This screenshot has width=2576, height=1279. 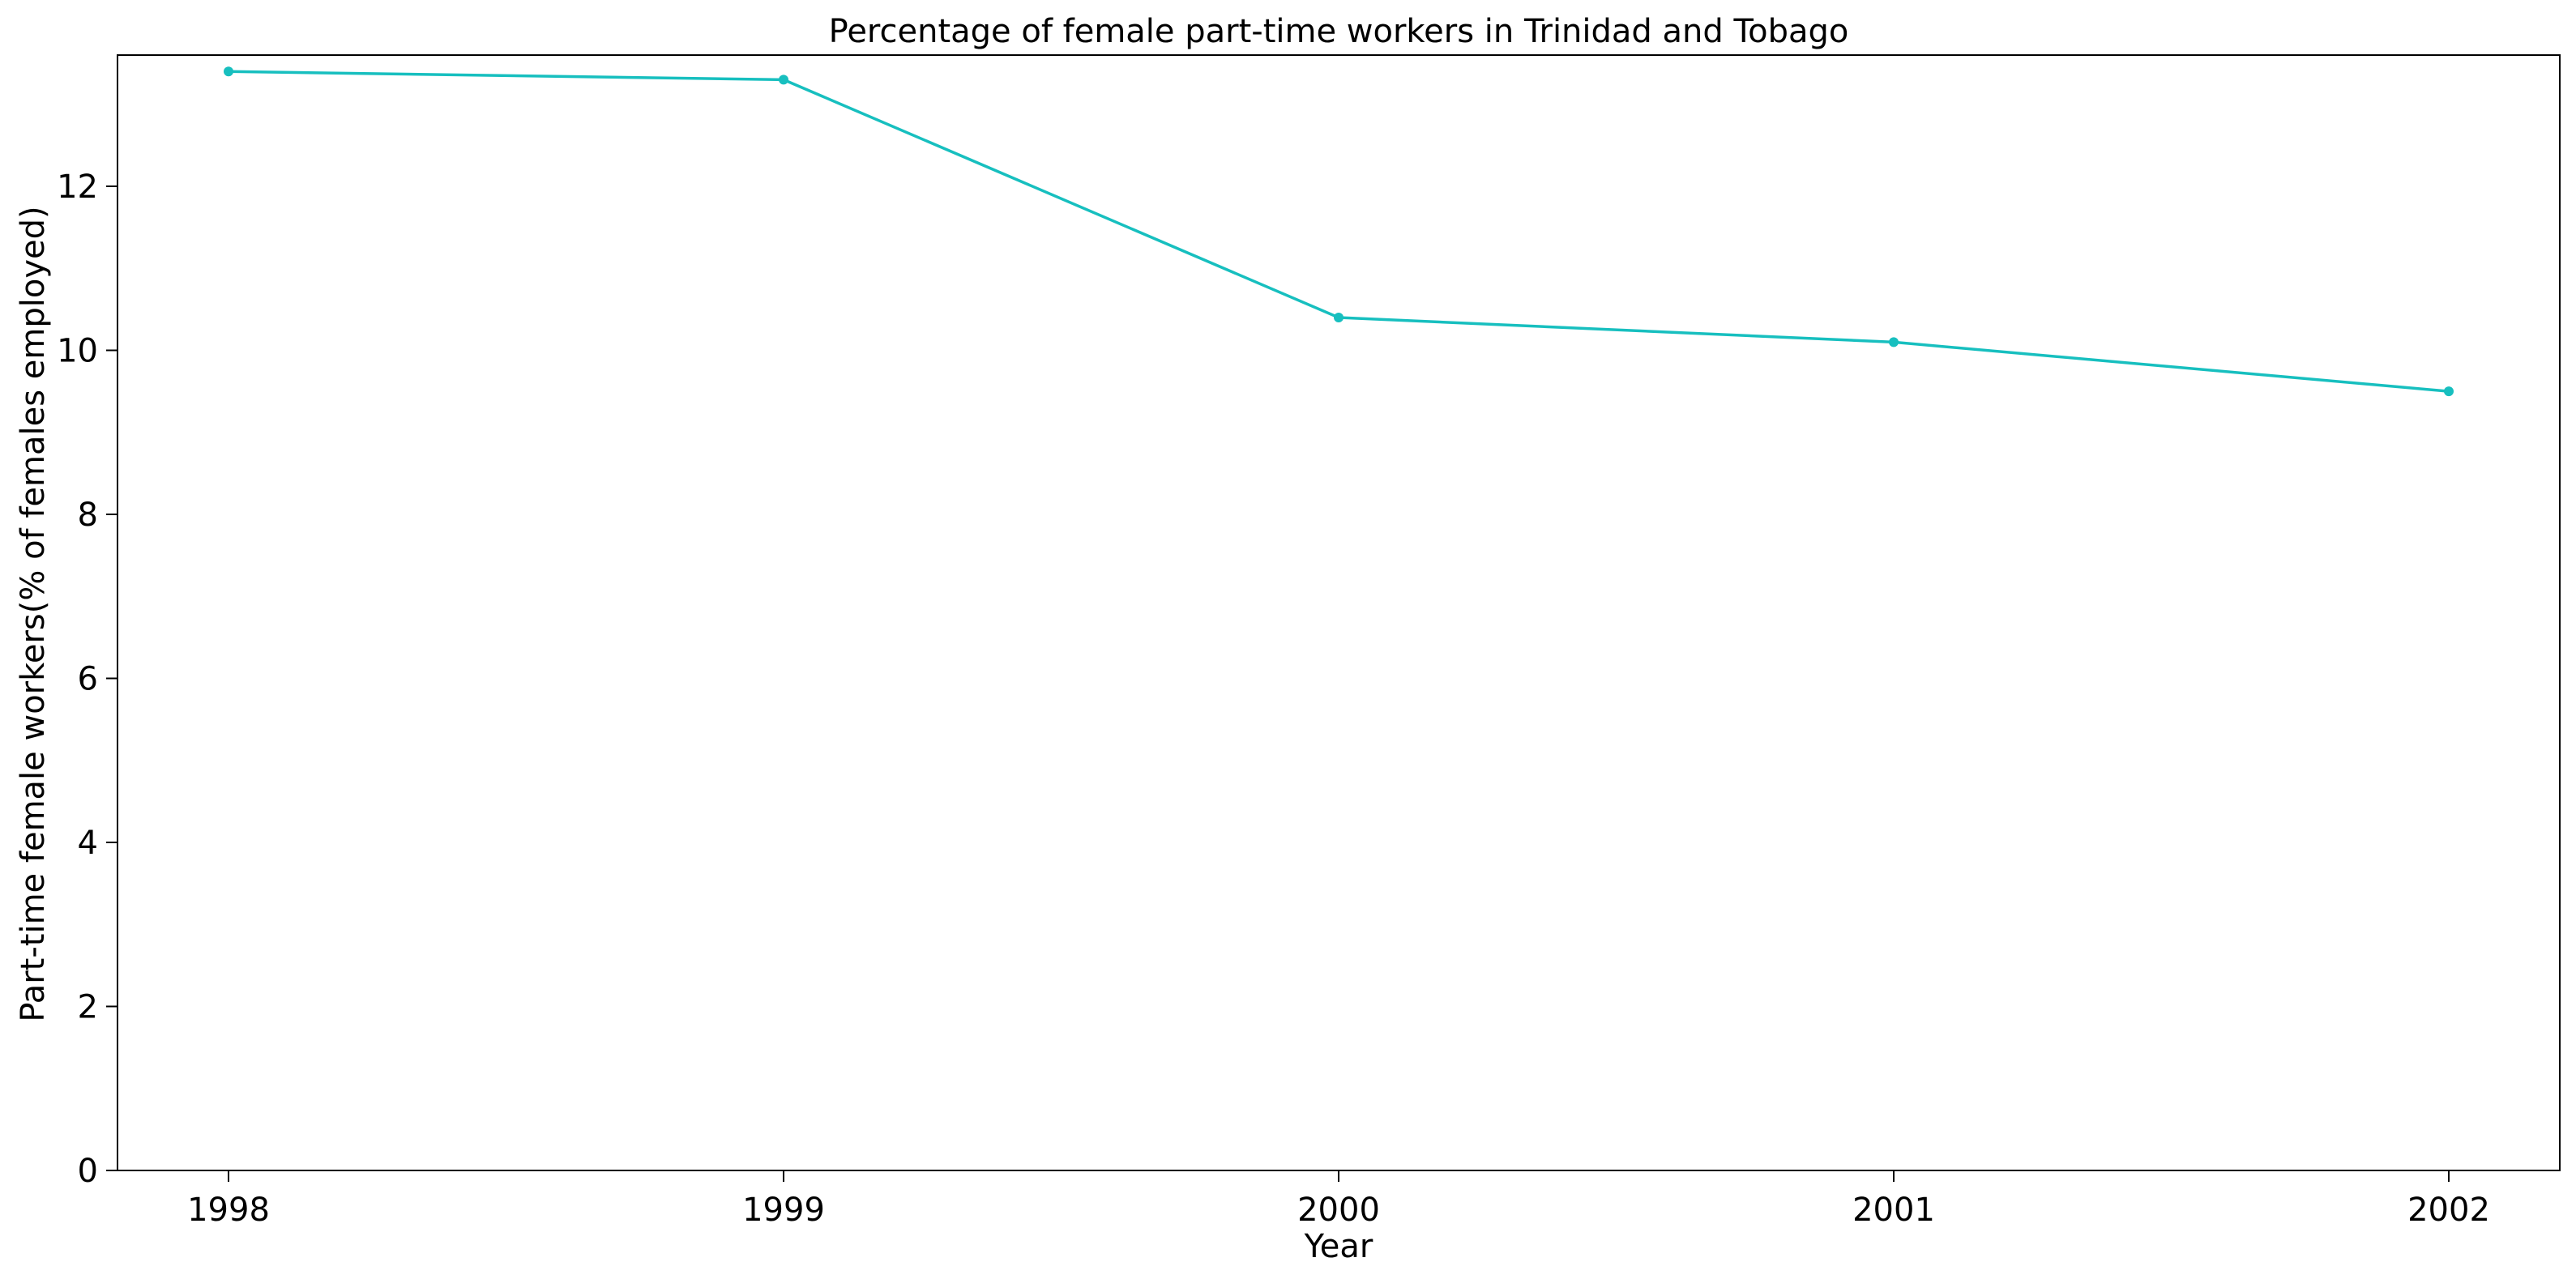 What do you see at coordinates (88, 843) in the screenshot?
I see `y-tick-label: 4` at bounding box center [88, 843].